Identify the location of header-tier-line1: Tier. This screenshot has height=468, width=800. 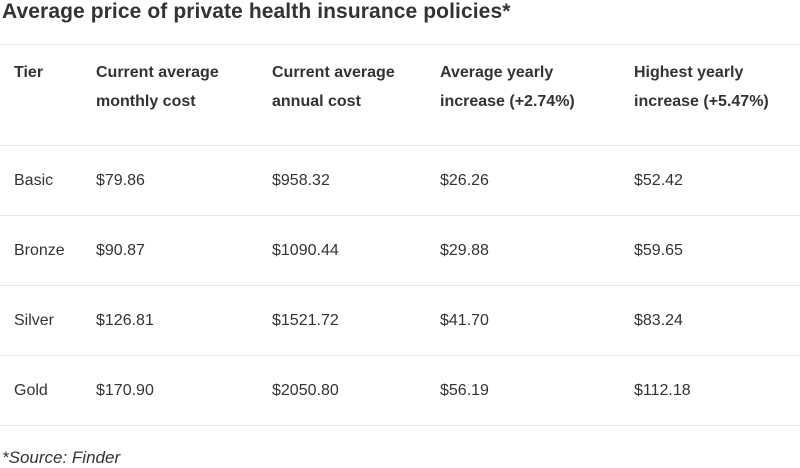
(29, 72).